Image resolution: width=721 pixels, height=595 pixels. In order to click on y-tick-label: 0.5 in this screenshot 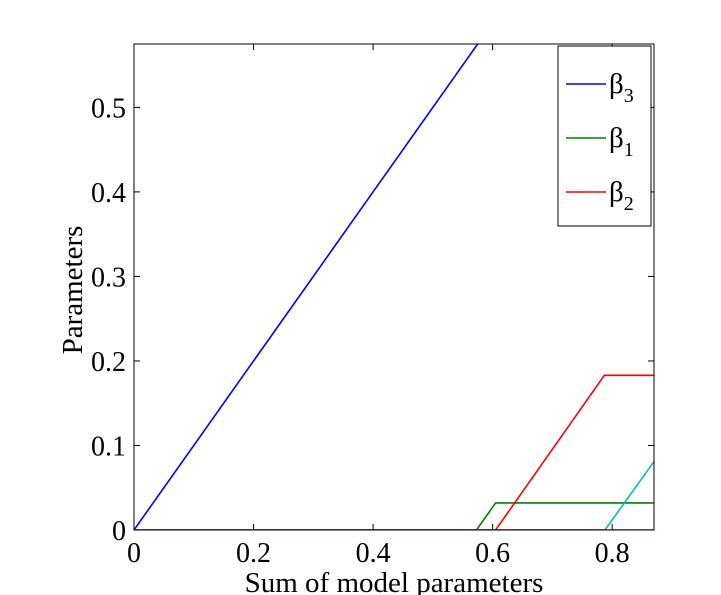, I will do `click(108, 108)`.